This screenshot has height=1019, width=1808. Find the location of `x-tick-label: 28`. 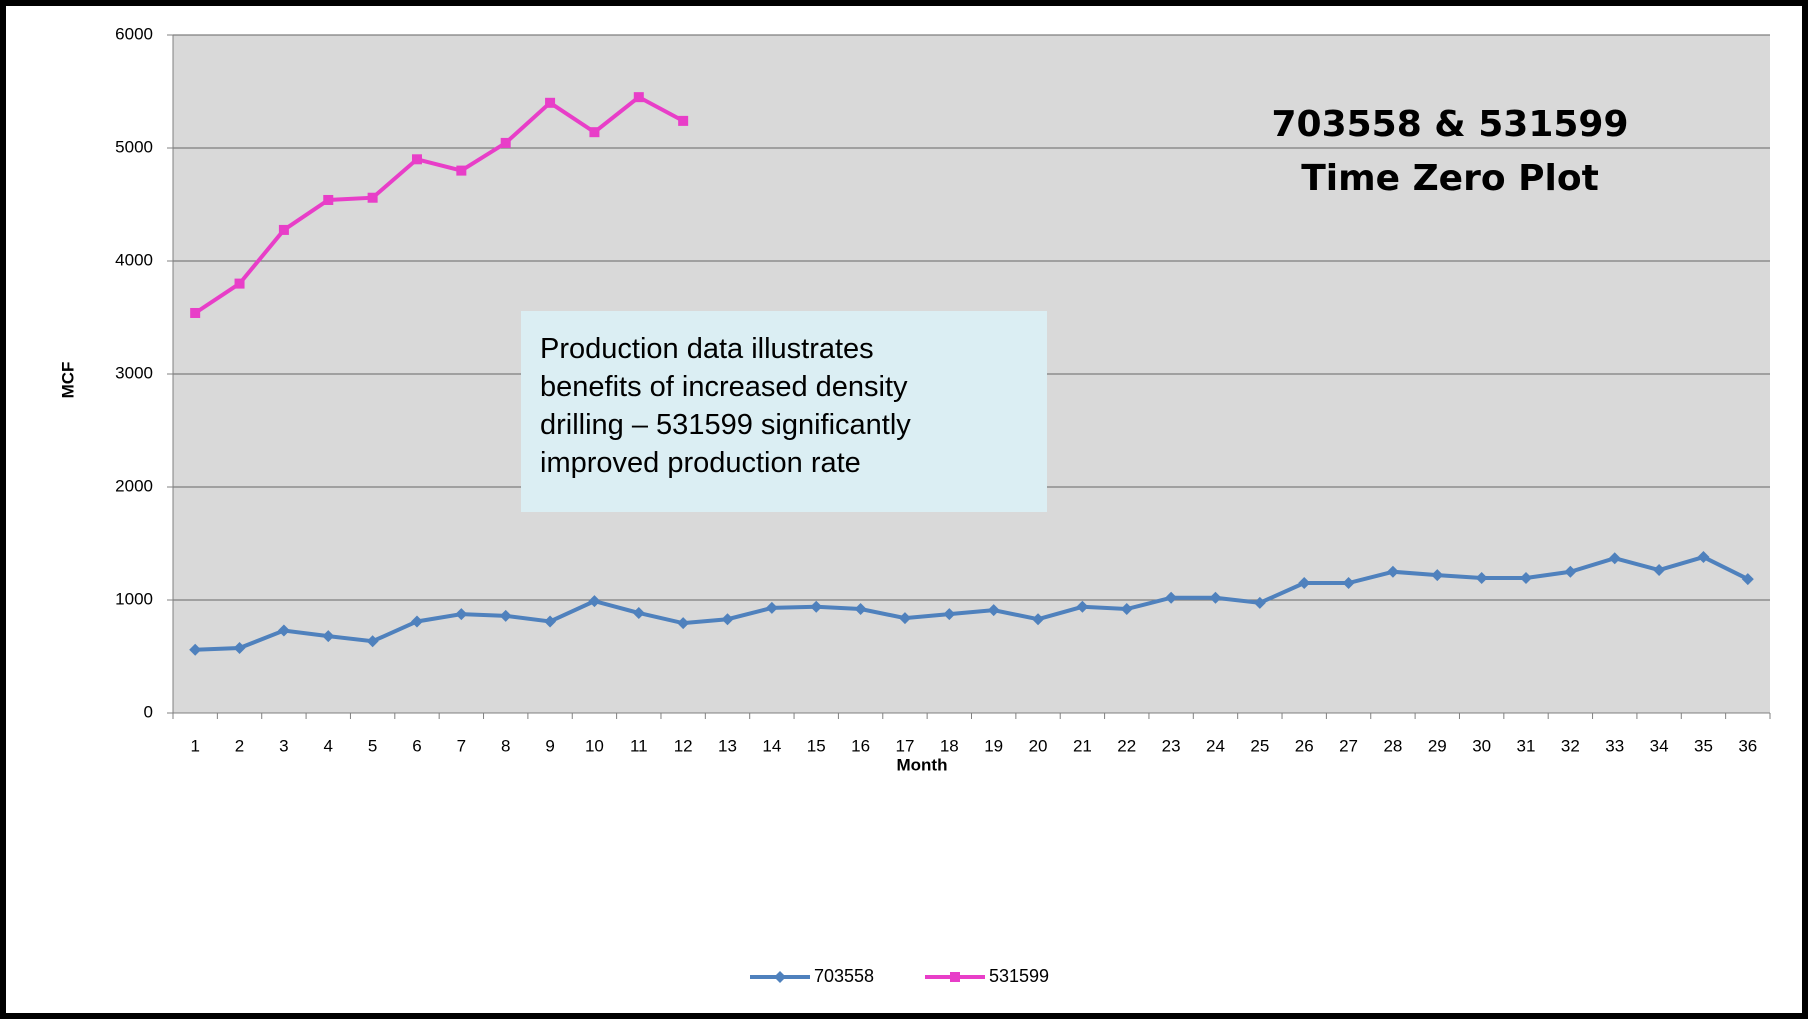

x-tick-label: 28 is located at coordinates (1392, 745).